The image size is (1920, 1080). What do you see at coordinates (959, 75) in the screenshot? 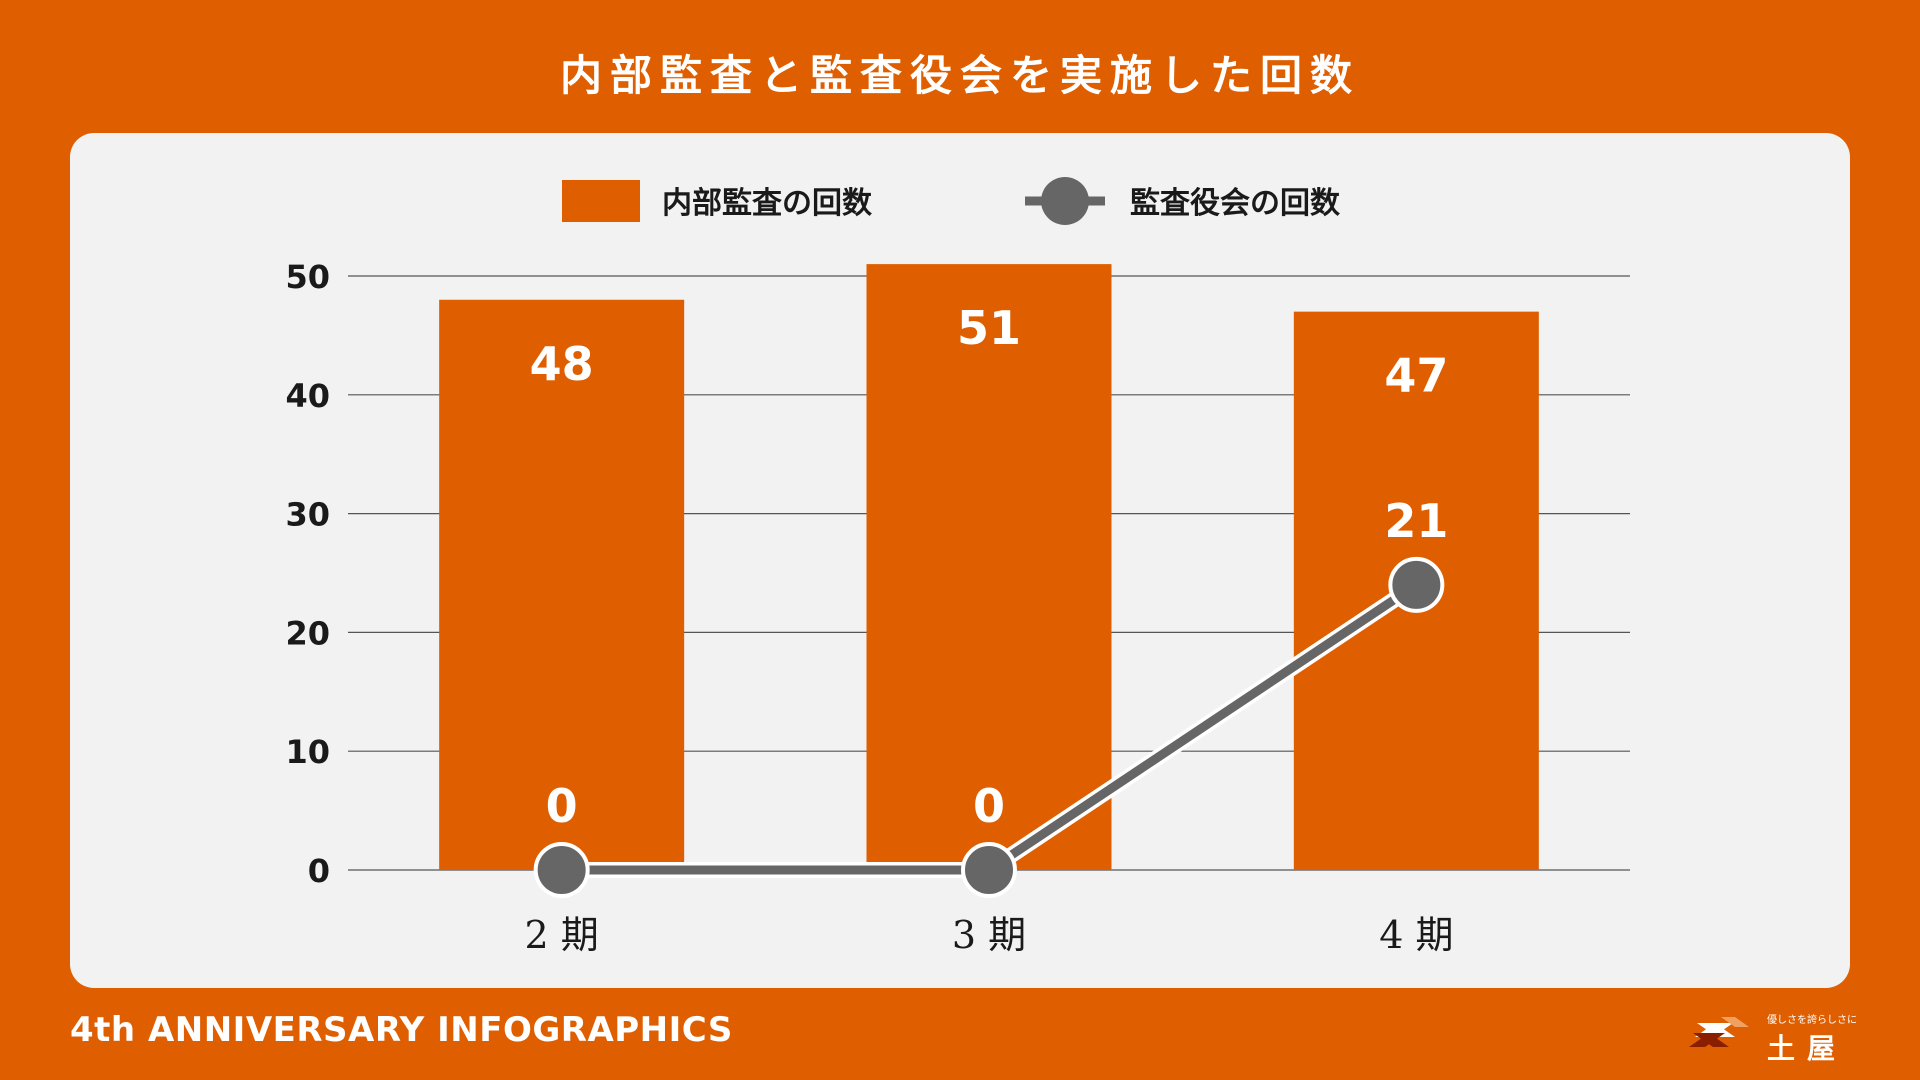
I see `chart-title: 内部監査と監査役会を実施した回数` at bounding box center [959, 75].